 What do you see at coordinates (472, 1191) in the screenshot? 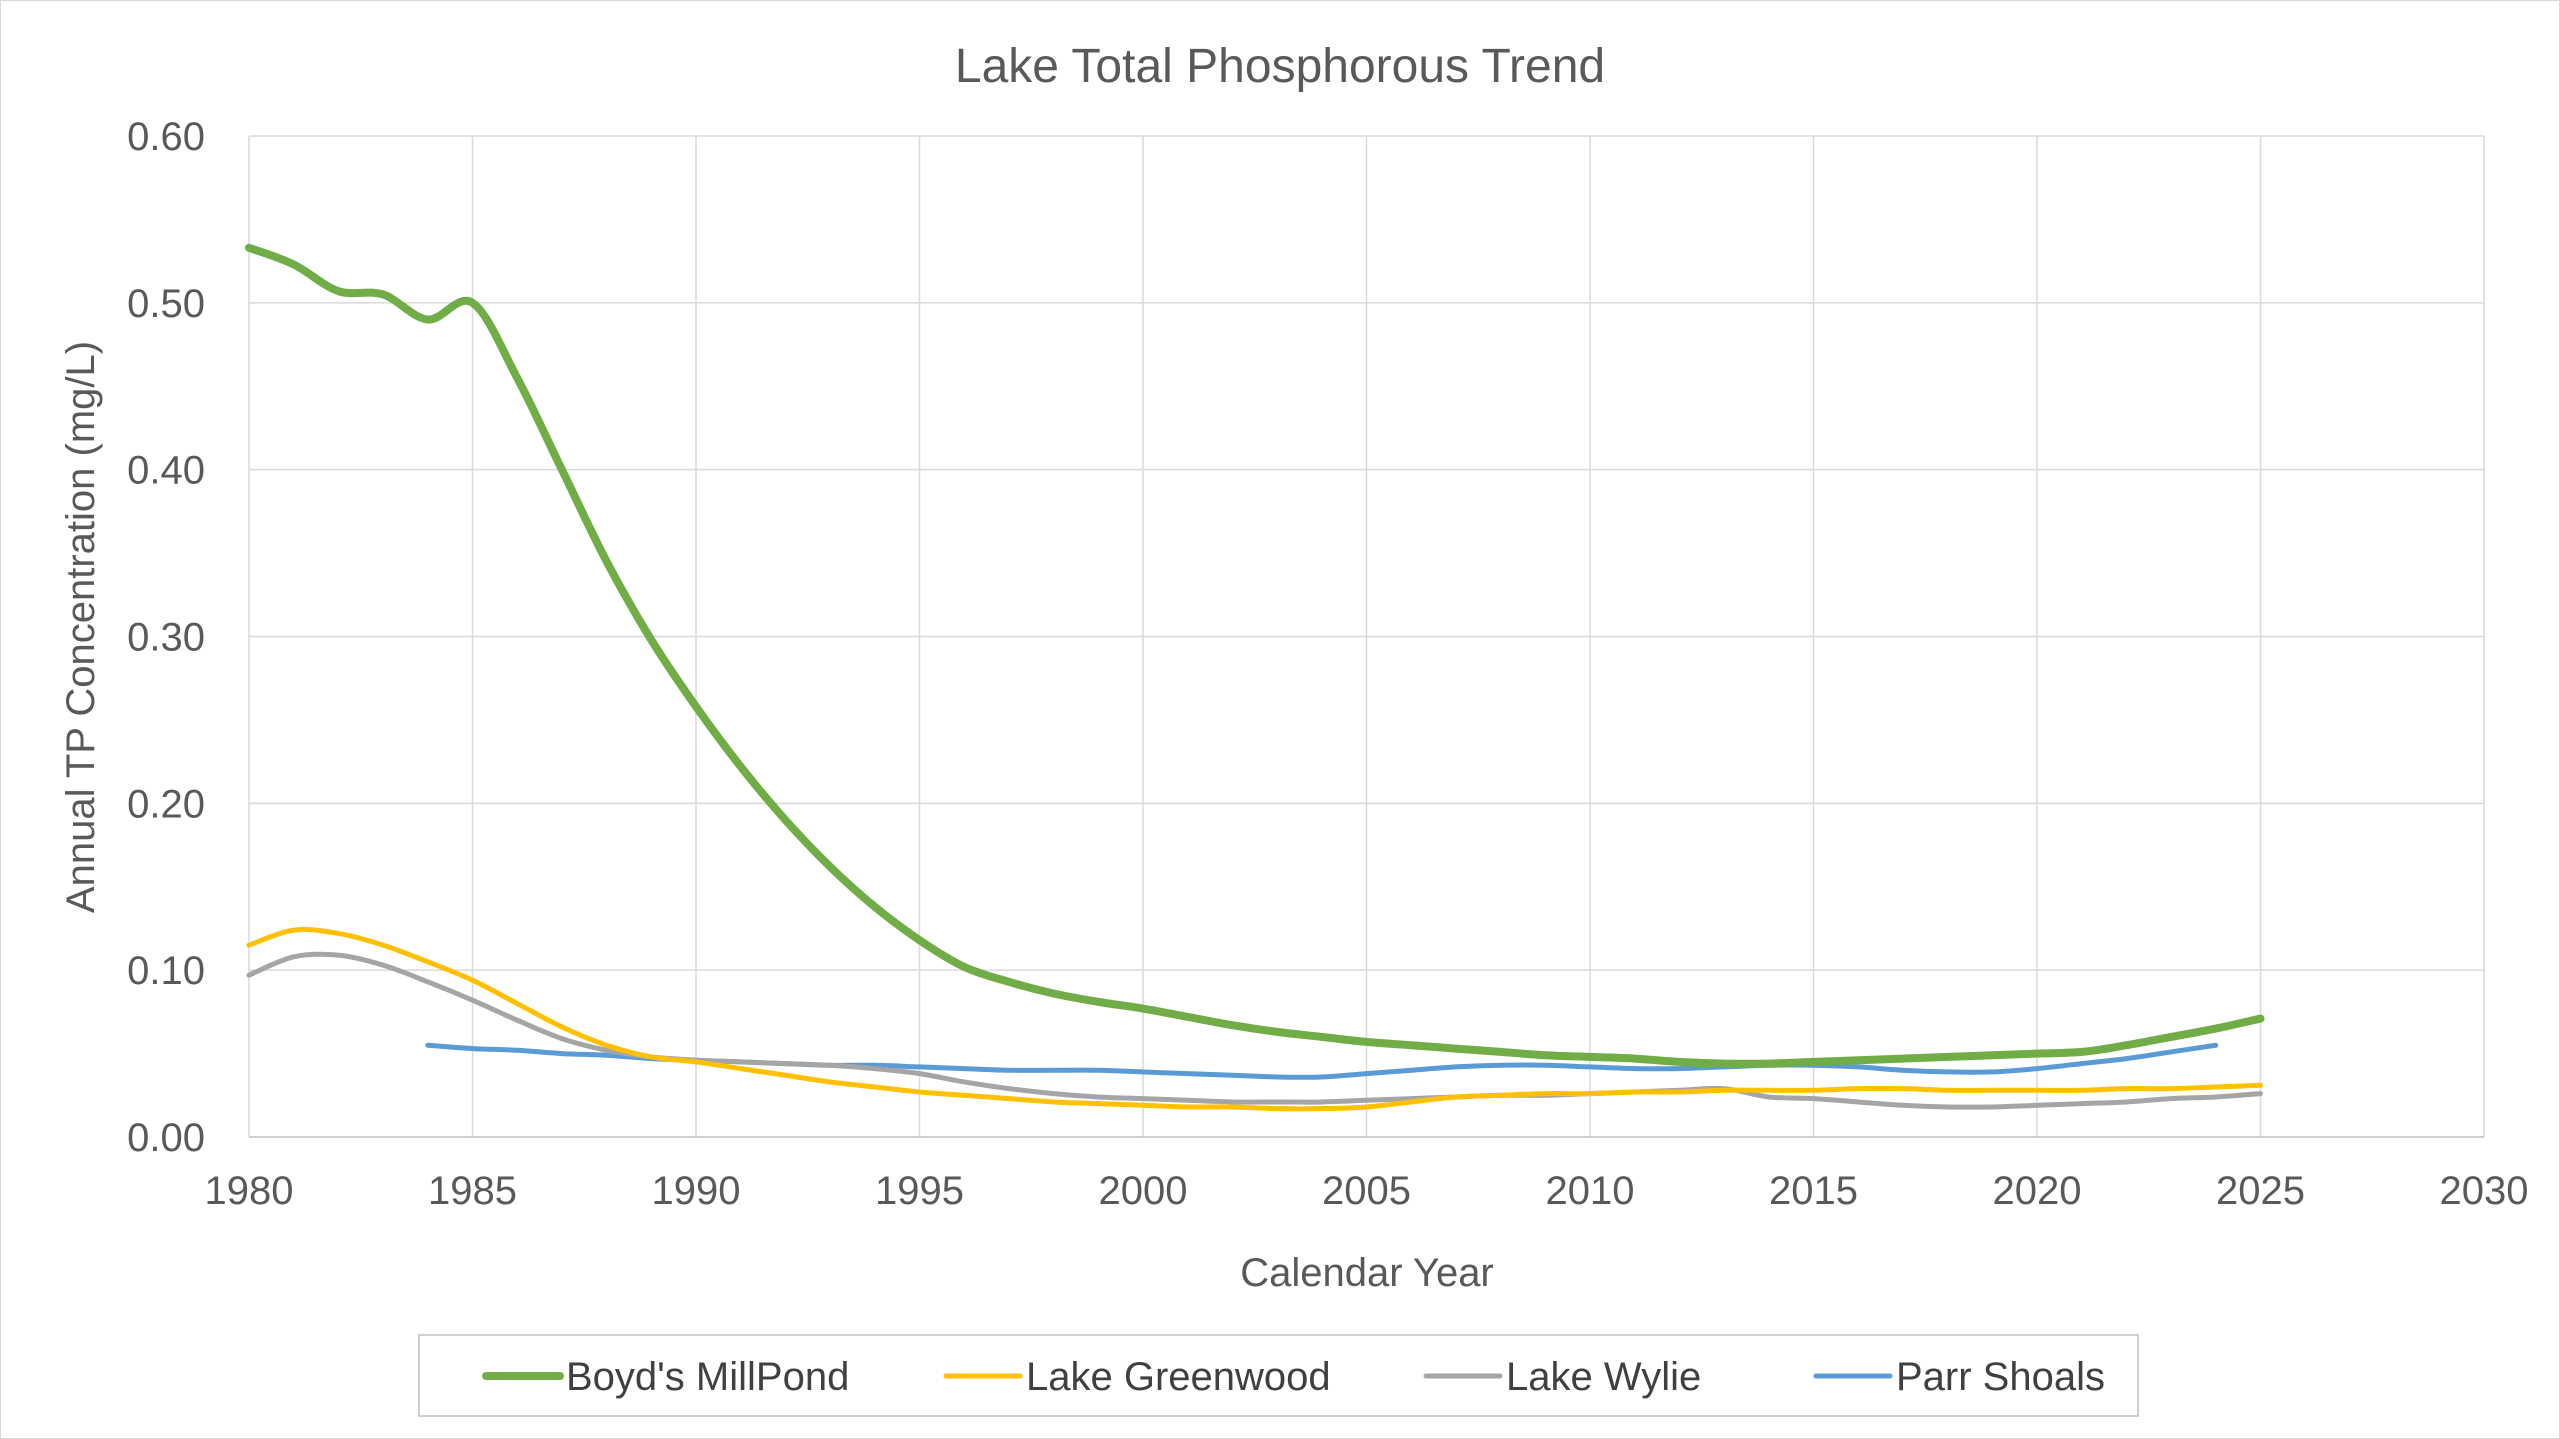
I see `x-tick-label: 1985` at bounding box center [472, 1191].